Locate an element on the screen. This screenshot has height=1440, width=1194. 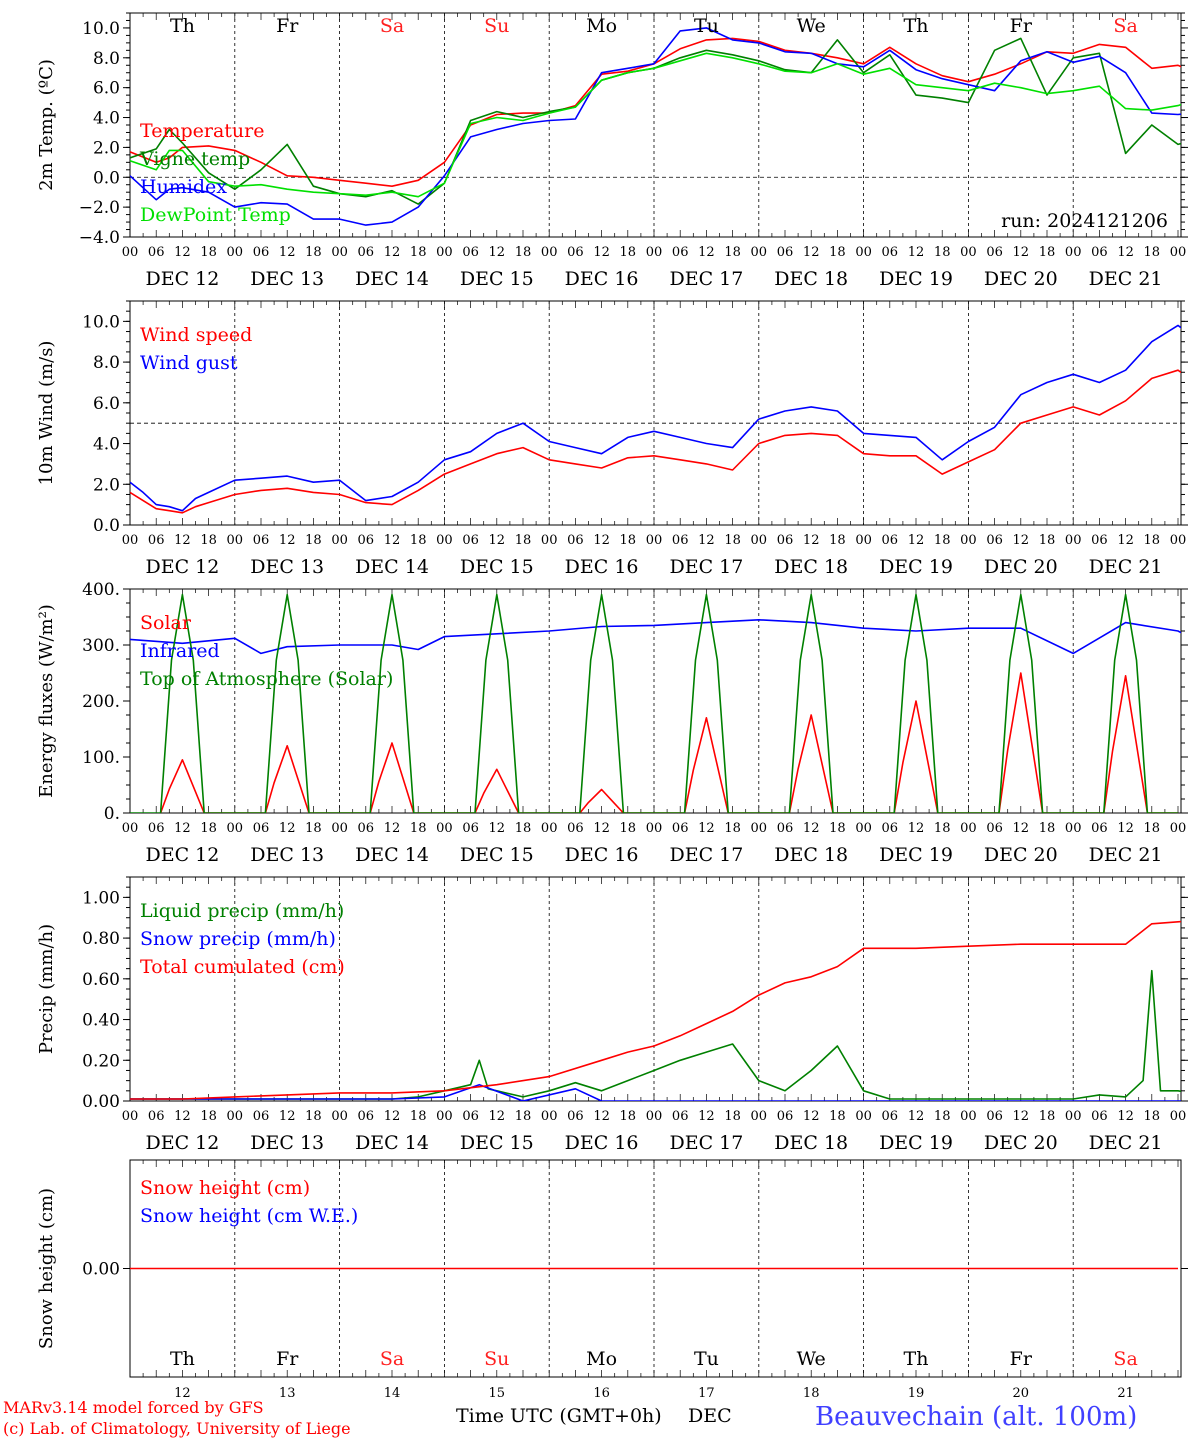
legend-entry: DewPoint Temp is located at coordinates (215, 215).